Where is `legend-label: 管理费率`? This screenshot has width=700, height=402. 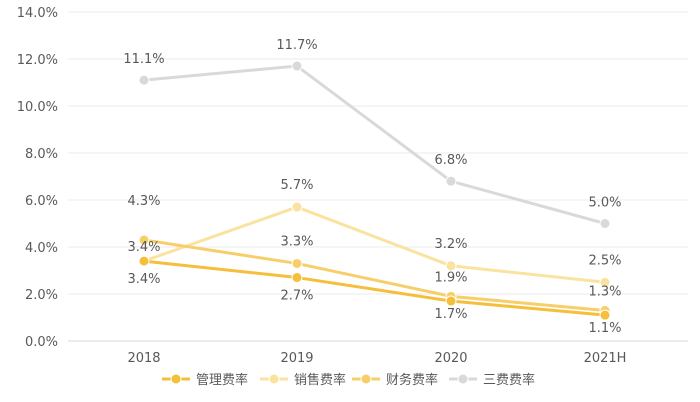 legend-label: 管理费率 is located at coordinates (222, 380).